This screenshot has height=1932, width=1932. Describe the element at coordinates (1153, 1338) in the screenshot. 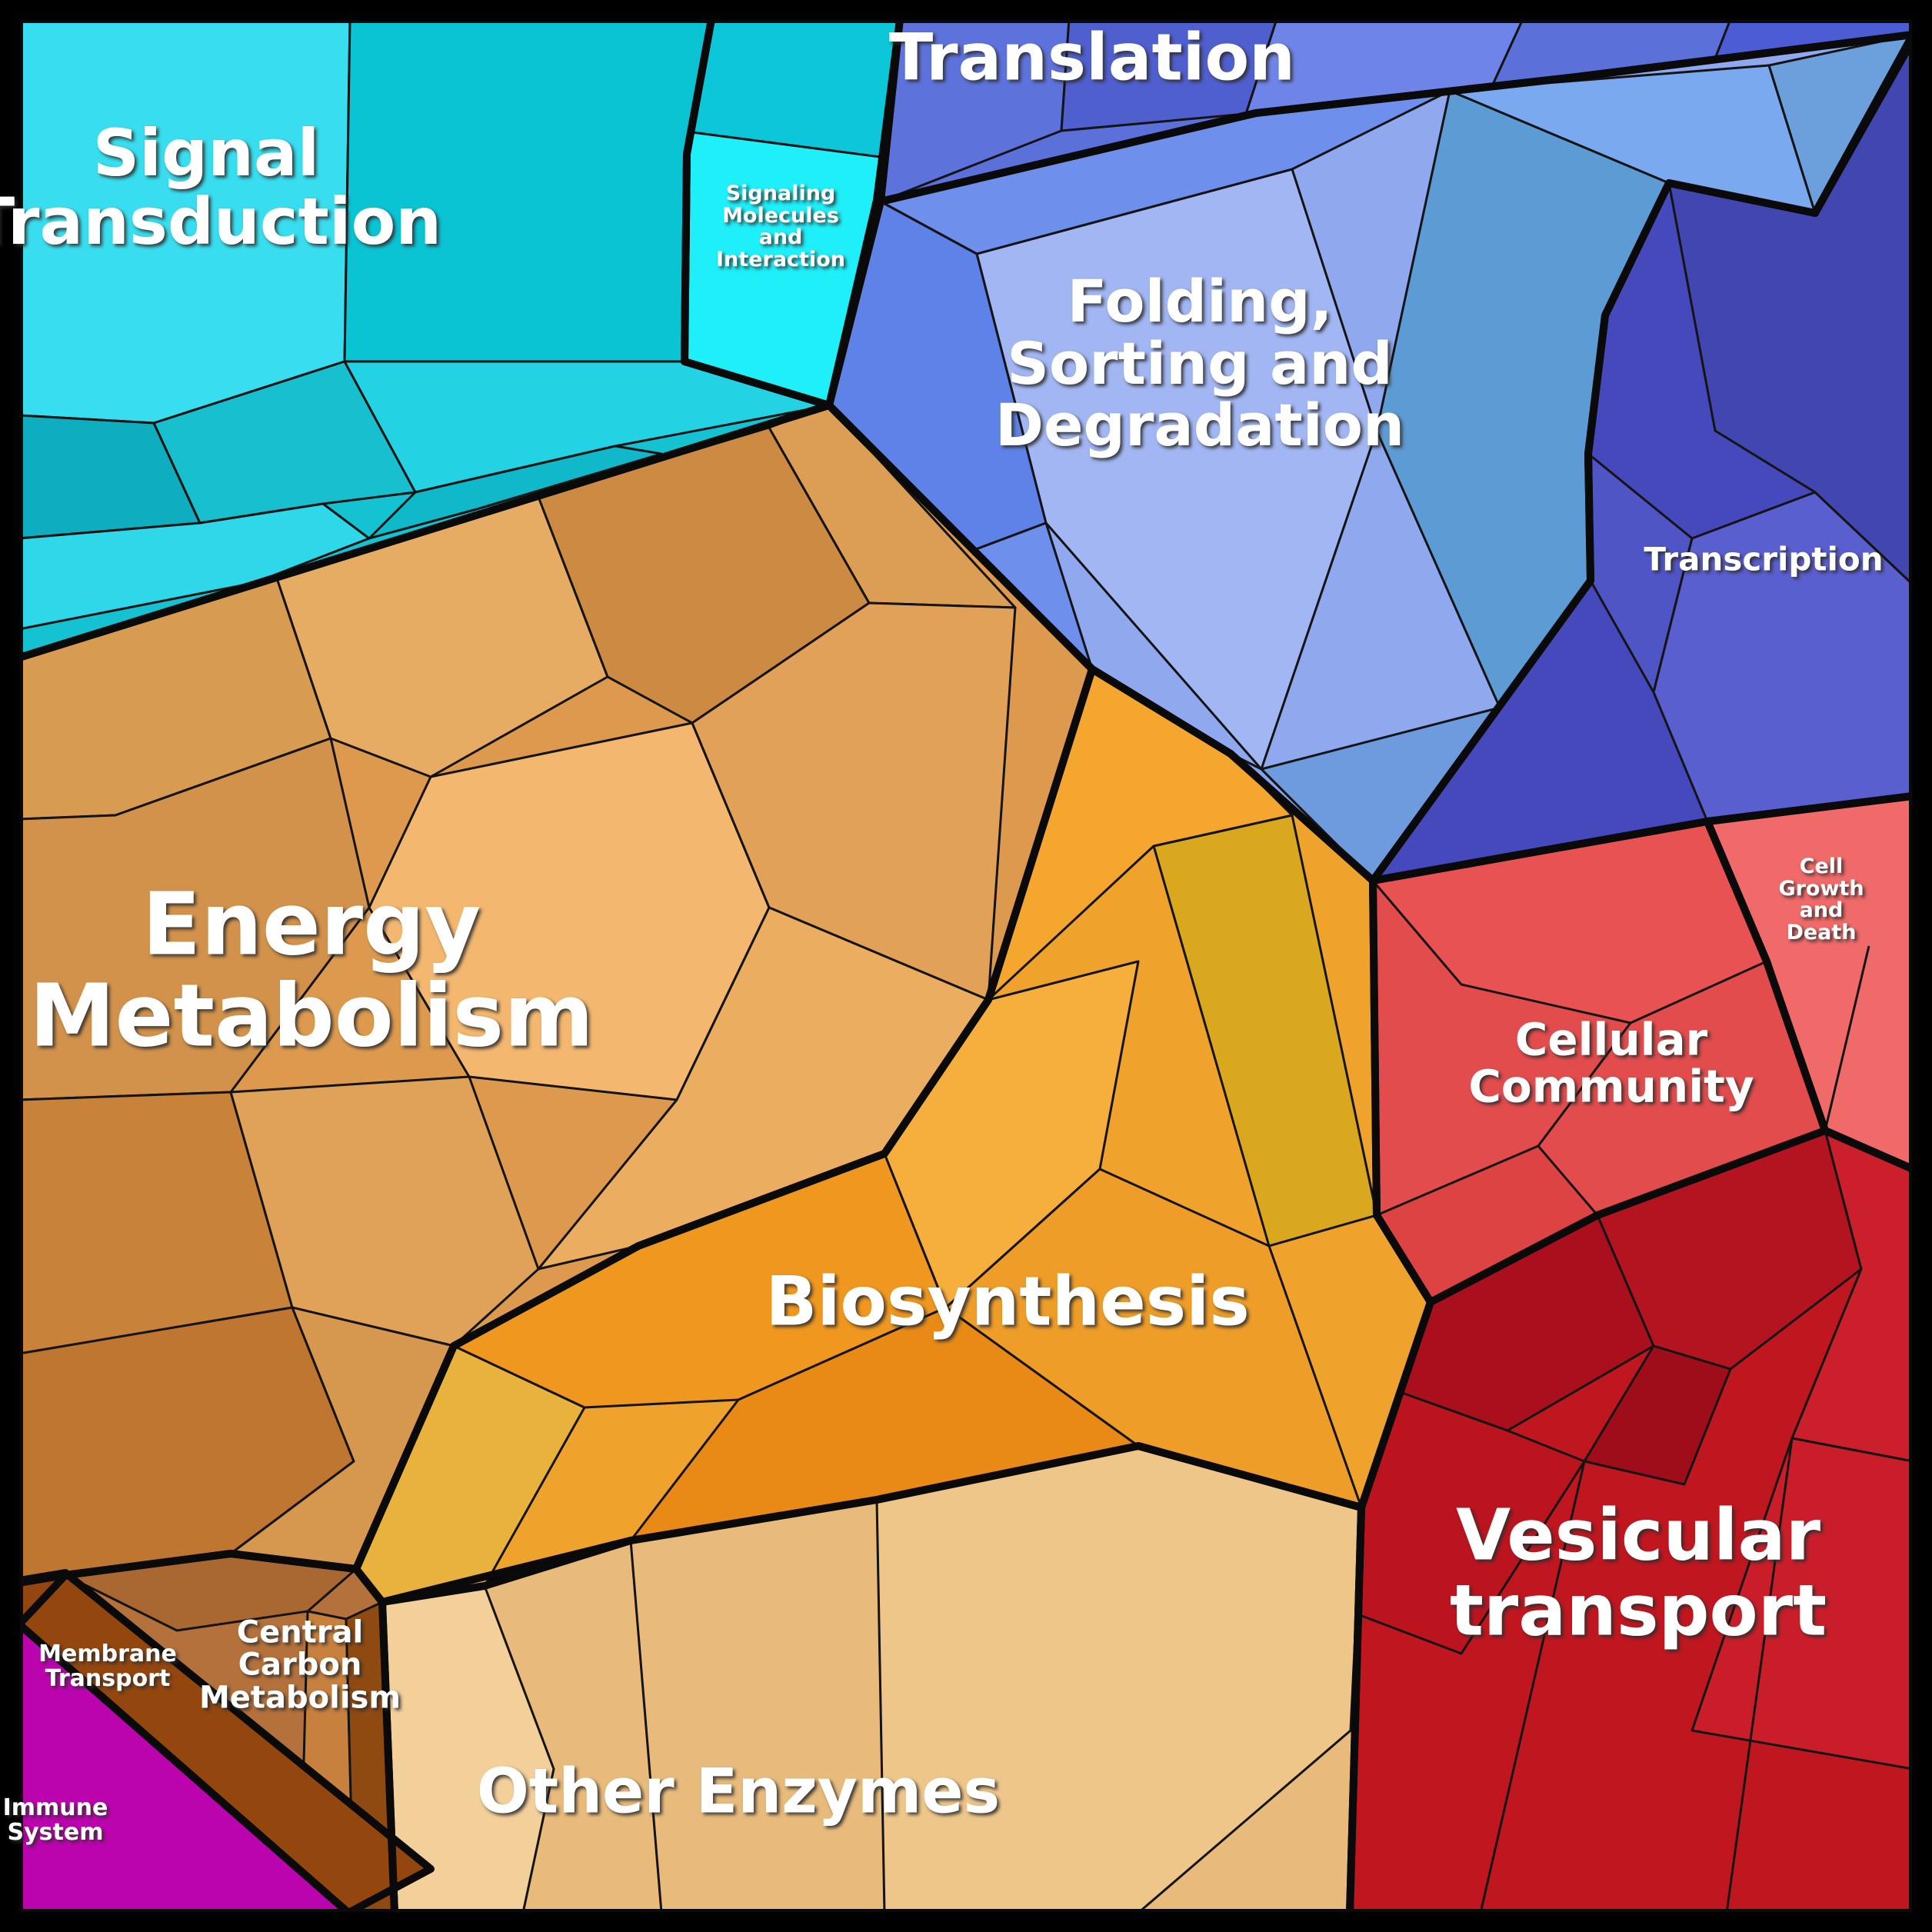

I see `biosynthesis-subcell` at that location.